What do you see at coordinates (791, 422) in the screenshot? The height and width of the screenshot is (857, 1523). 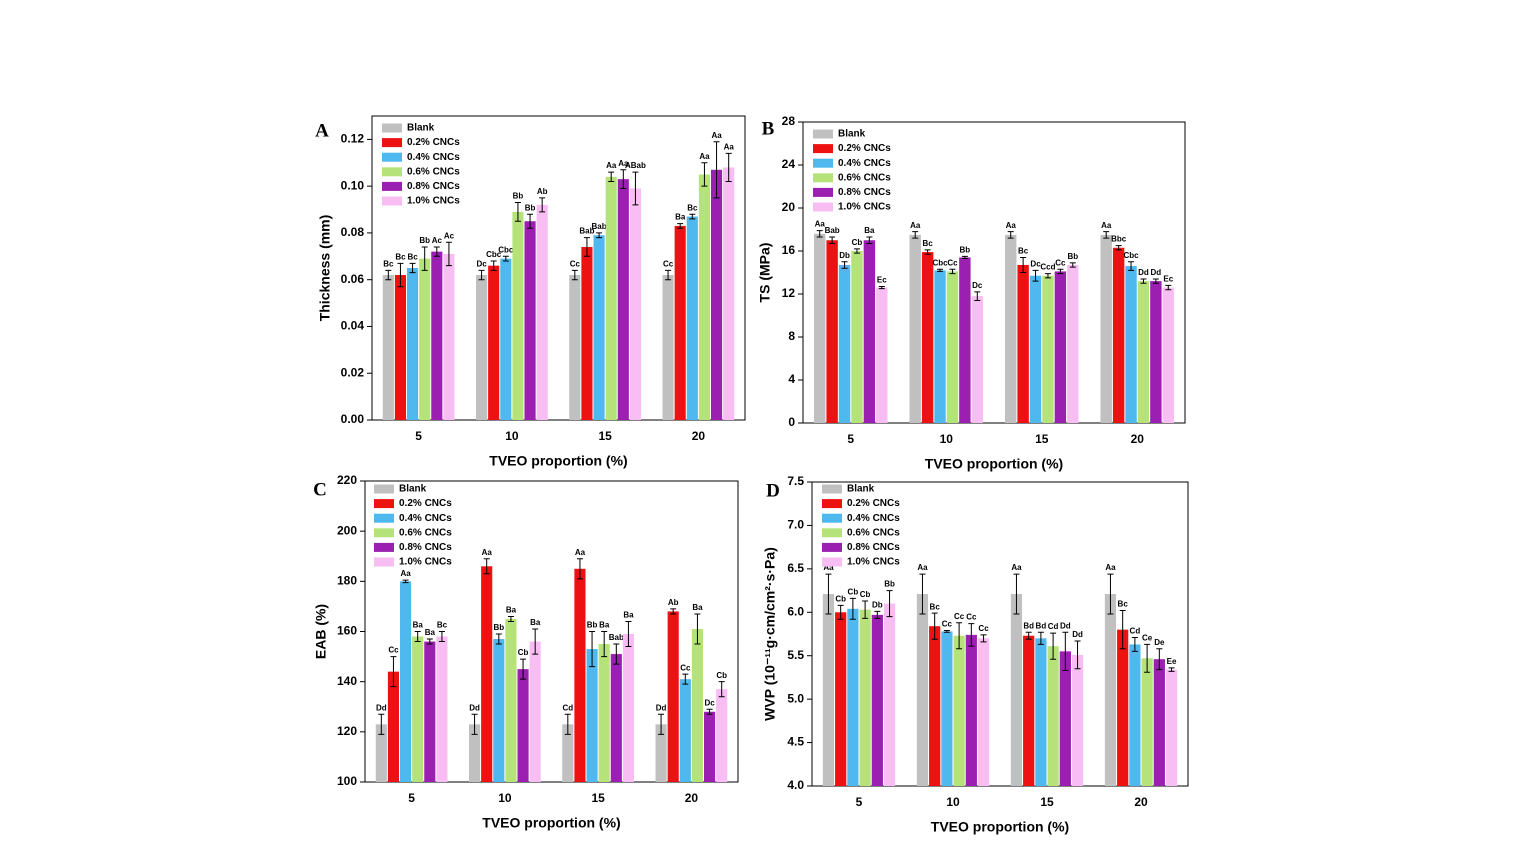 I see `y-tick-label: 0` at bounding box center [791, 422].